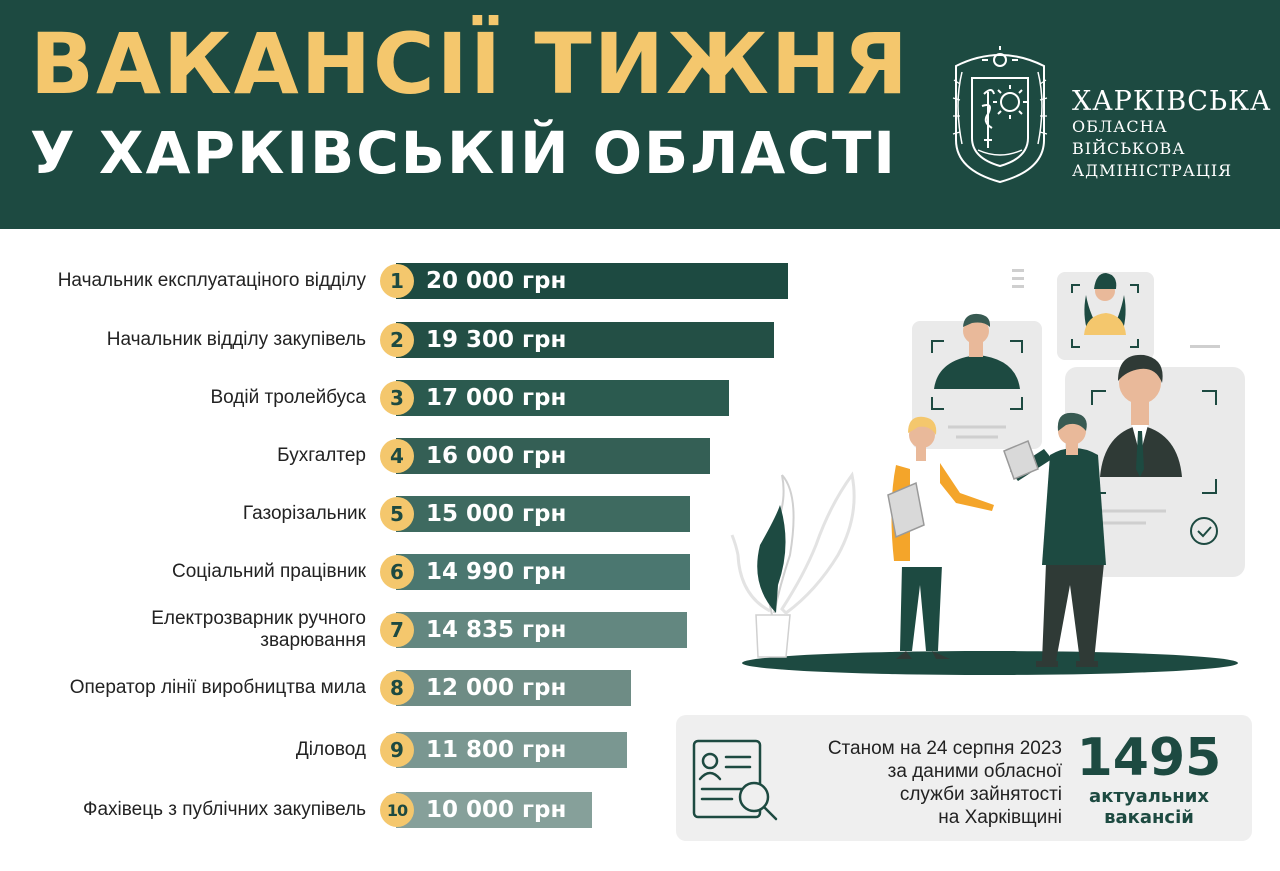 The height and width of the screenshot is (871, 1280). What do you see at coordinates (496, 630) in the screenshot?
I see `value-label: 14 835 грн` at bounding box center [496, 630].